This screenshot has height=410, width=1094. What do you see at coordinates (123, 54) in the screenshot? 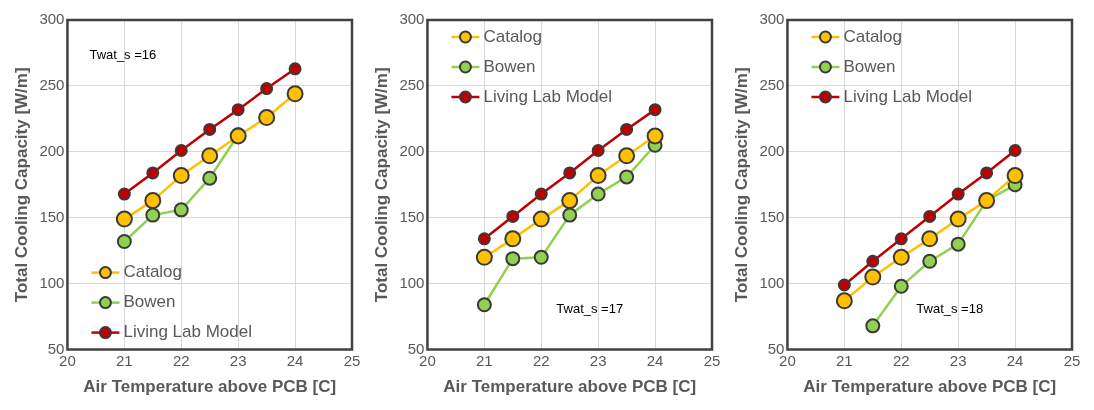
I see `annotation: Twat_s =16` at bounding box center [123, 54].